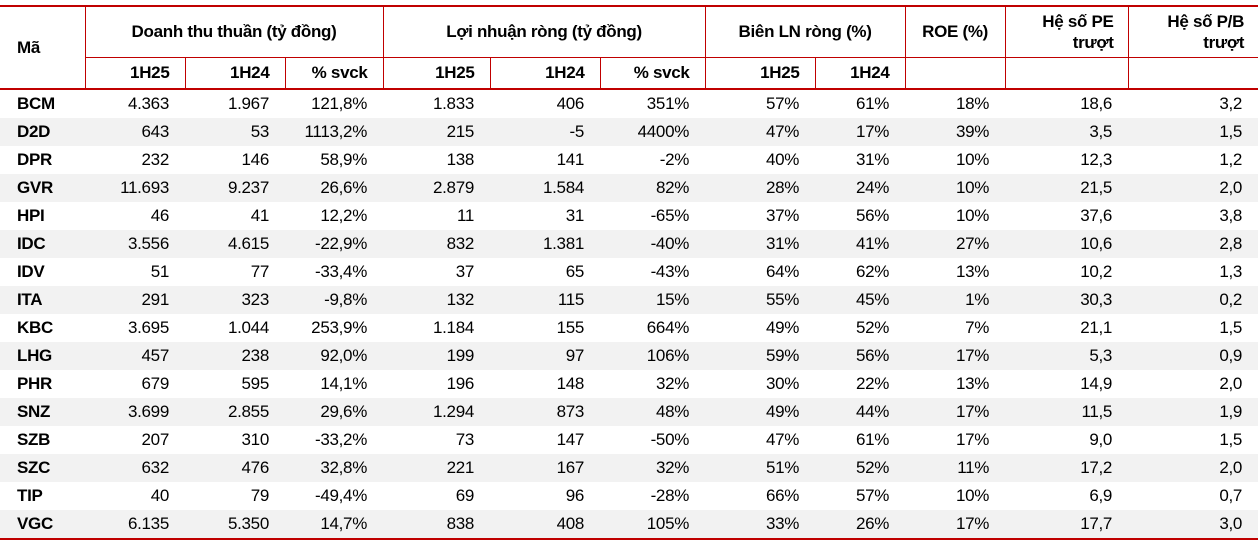  I want to click on value-cell: -22,9%, so click(341, 243).